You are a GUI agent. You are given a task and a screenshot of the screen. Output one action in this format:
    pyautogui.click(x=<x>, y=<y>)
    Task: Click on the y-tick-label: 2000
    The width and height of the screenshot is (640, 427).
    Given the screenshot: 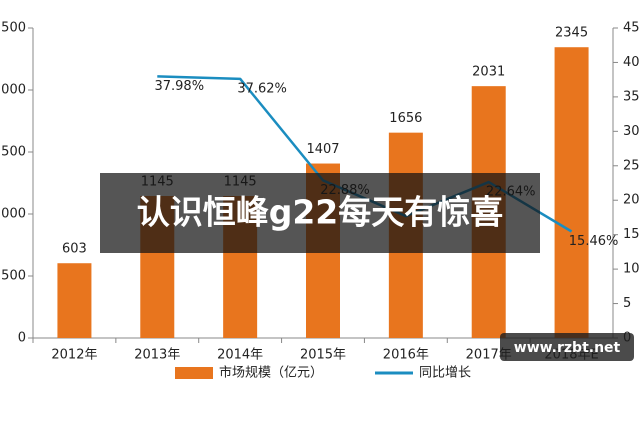 What is the action you would take?
    pyautogui.click(x=13, y=90)
    